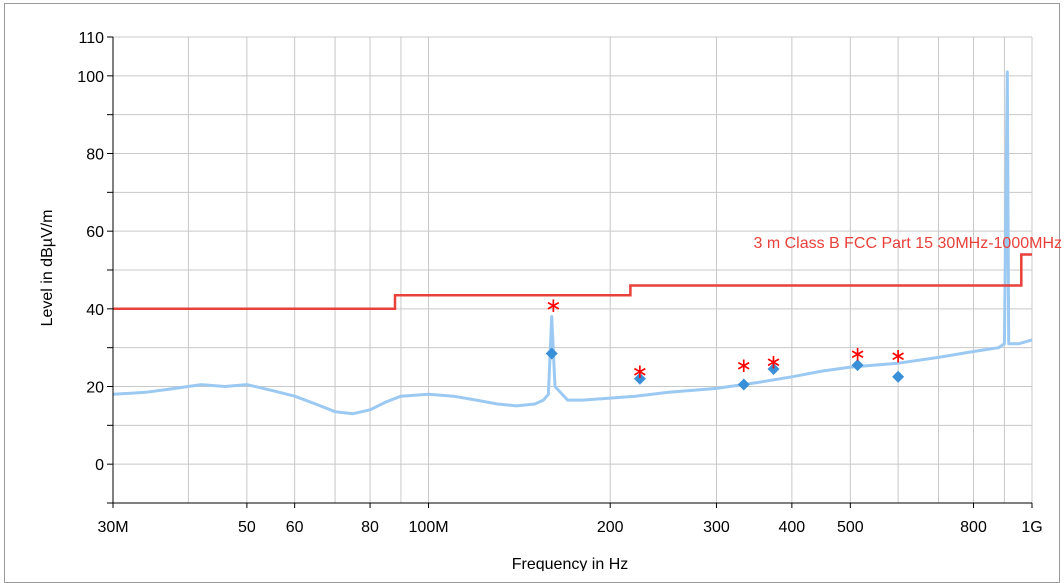 Image resolution: width=1064 pixels, height=583 pixels. Describe the element at coordinates (99, 465) in the screenshot. I see `y-tick-label: 0` at that location.